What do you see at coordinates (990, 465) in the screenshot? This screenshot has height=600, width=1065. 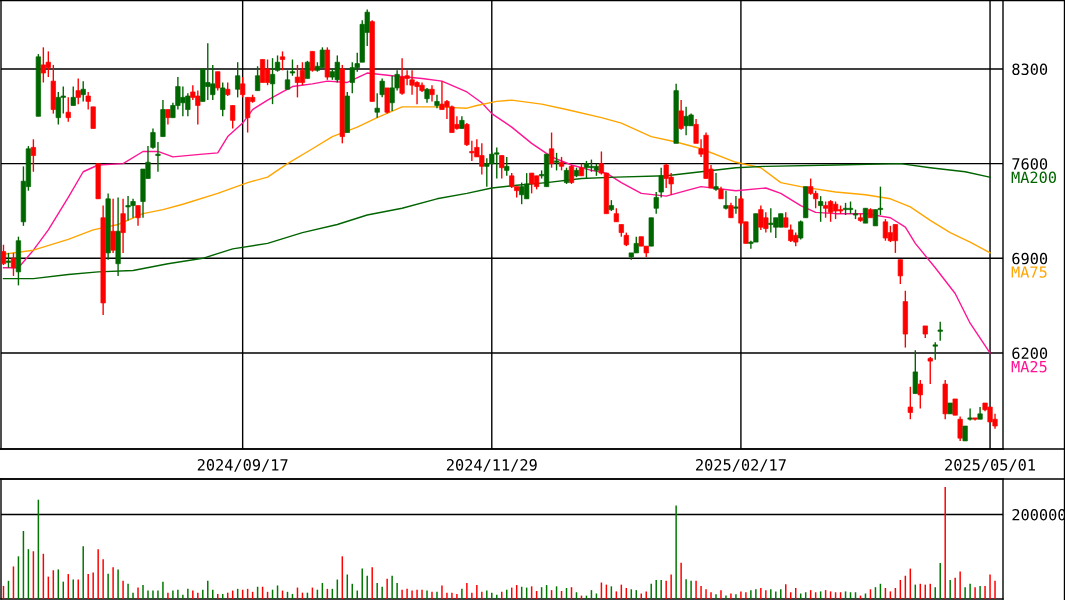 I see `x-tick-label: 2025/05/01` at bounding box center [990, 465].